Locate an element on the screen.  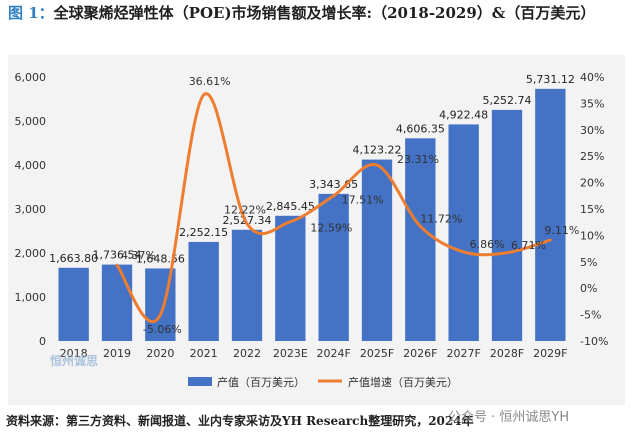
bar-2018 is located at coordinates (73, 304).